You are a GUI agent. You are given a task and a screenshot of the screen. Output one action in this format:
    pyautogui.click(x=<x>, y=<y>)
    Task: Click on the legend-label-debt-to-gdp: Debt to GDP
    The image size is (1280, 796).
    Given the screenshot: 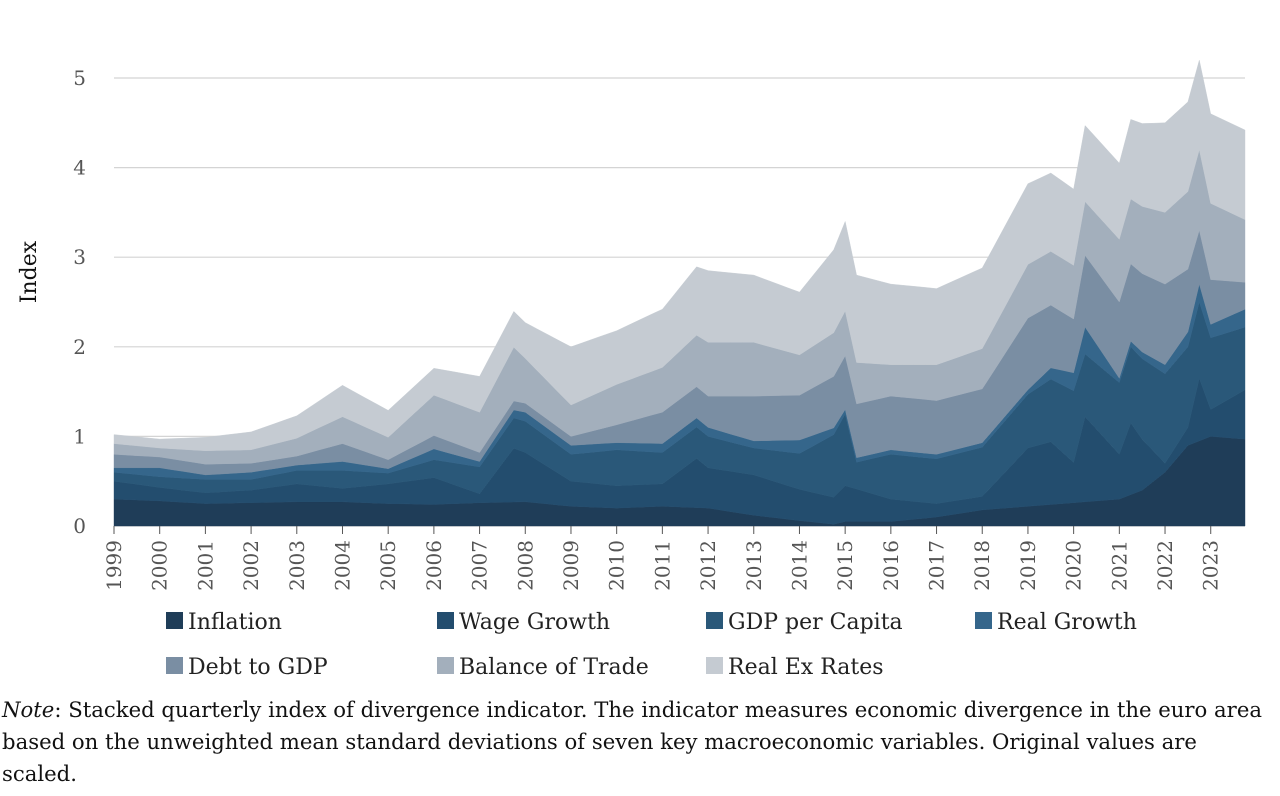 What is the action you would take?
    pyautogui.click(x=258, y=667)
    